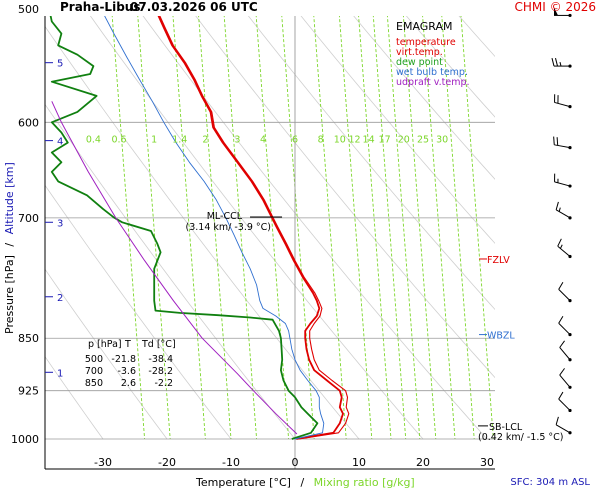  I want to click on temperature-tick-label: 0, so click(295, 462).